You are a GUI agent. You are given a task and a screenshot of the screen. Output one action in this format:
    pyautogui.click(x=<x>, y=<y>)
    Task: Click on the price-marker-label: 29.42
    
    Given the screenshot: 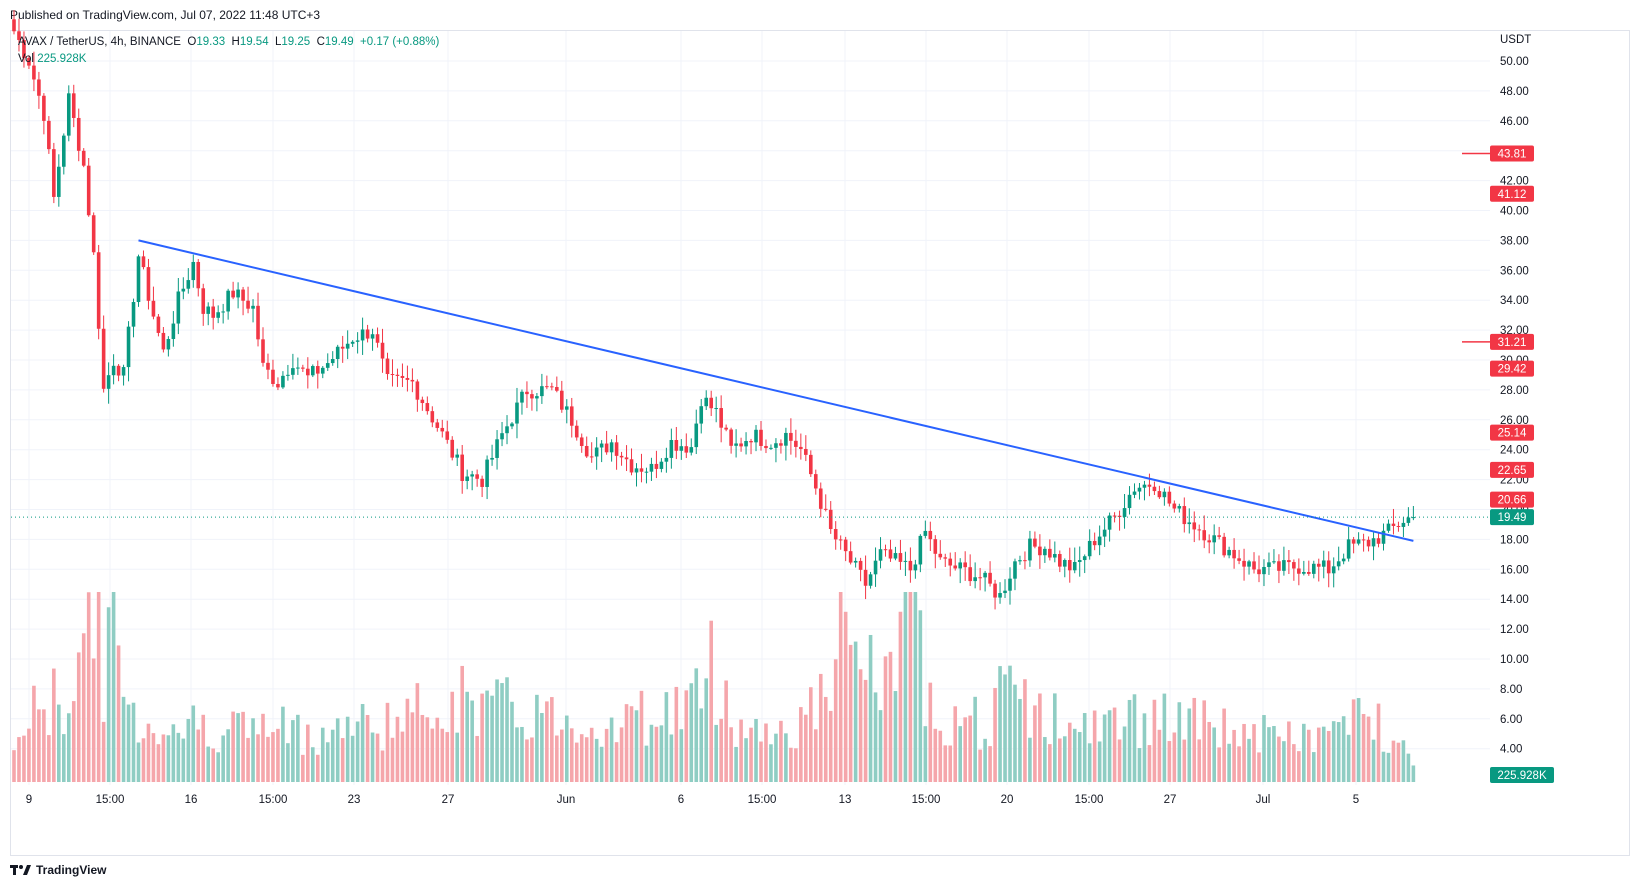 What is the action you would take?
    pyautogui.click(x=1512, y=370)
    